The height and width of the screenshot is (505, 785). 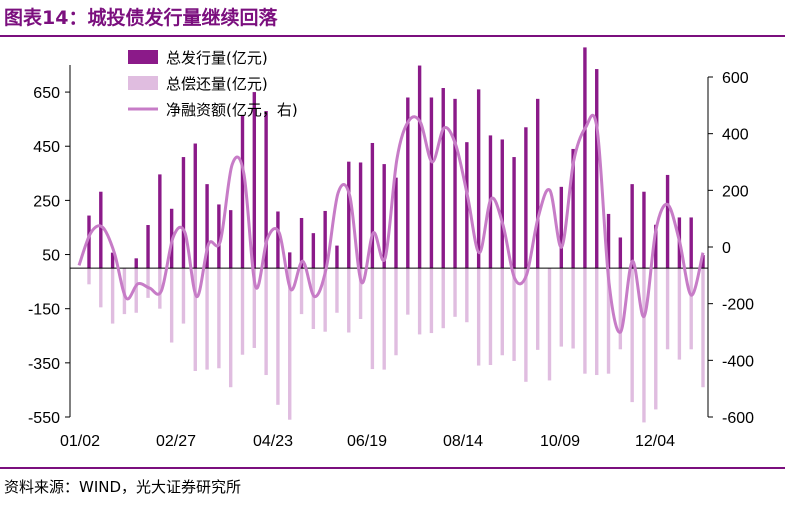 I want to click on left-axis-tick-label: -150, so click(x=44, y=310).